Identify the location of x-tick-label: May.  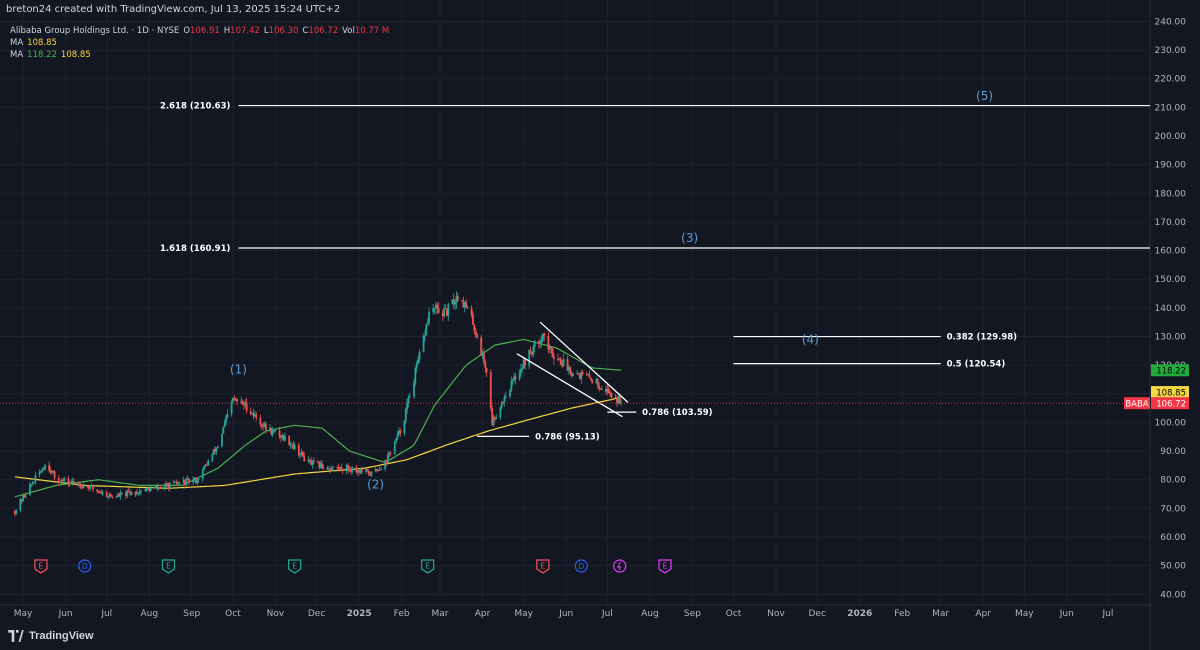
(523, 614).